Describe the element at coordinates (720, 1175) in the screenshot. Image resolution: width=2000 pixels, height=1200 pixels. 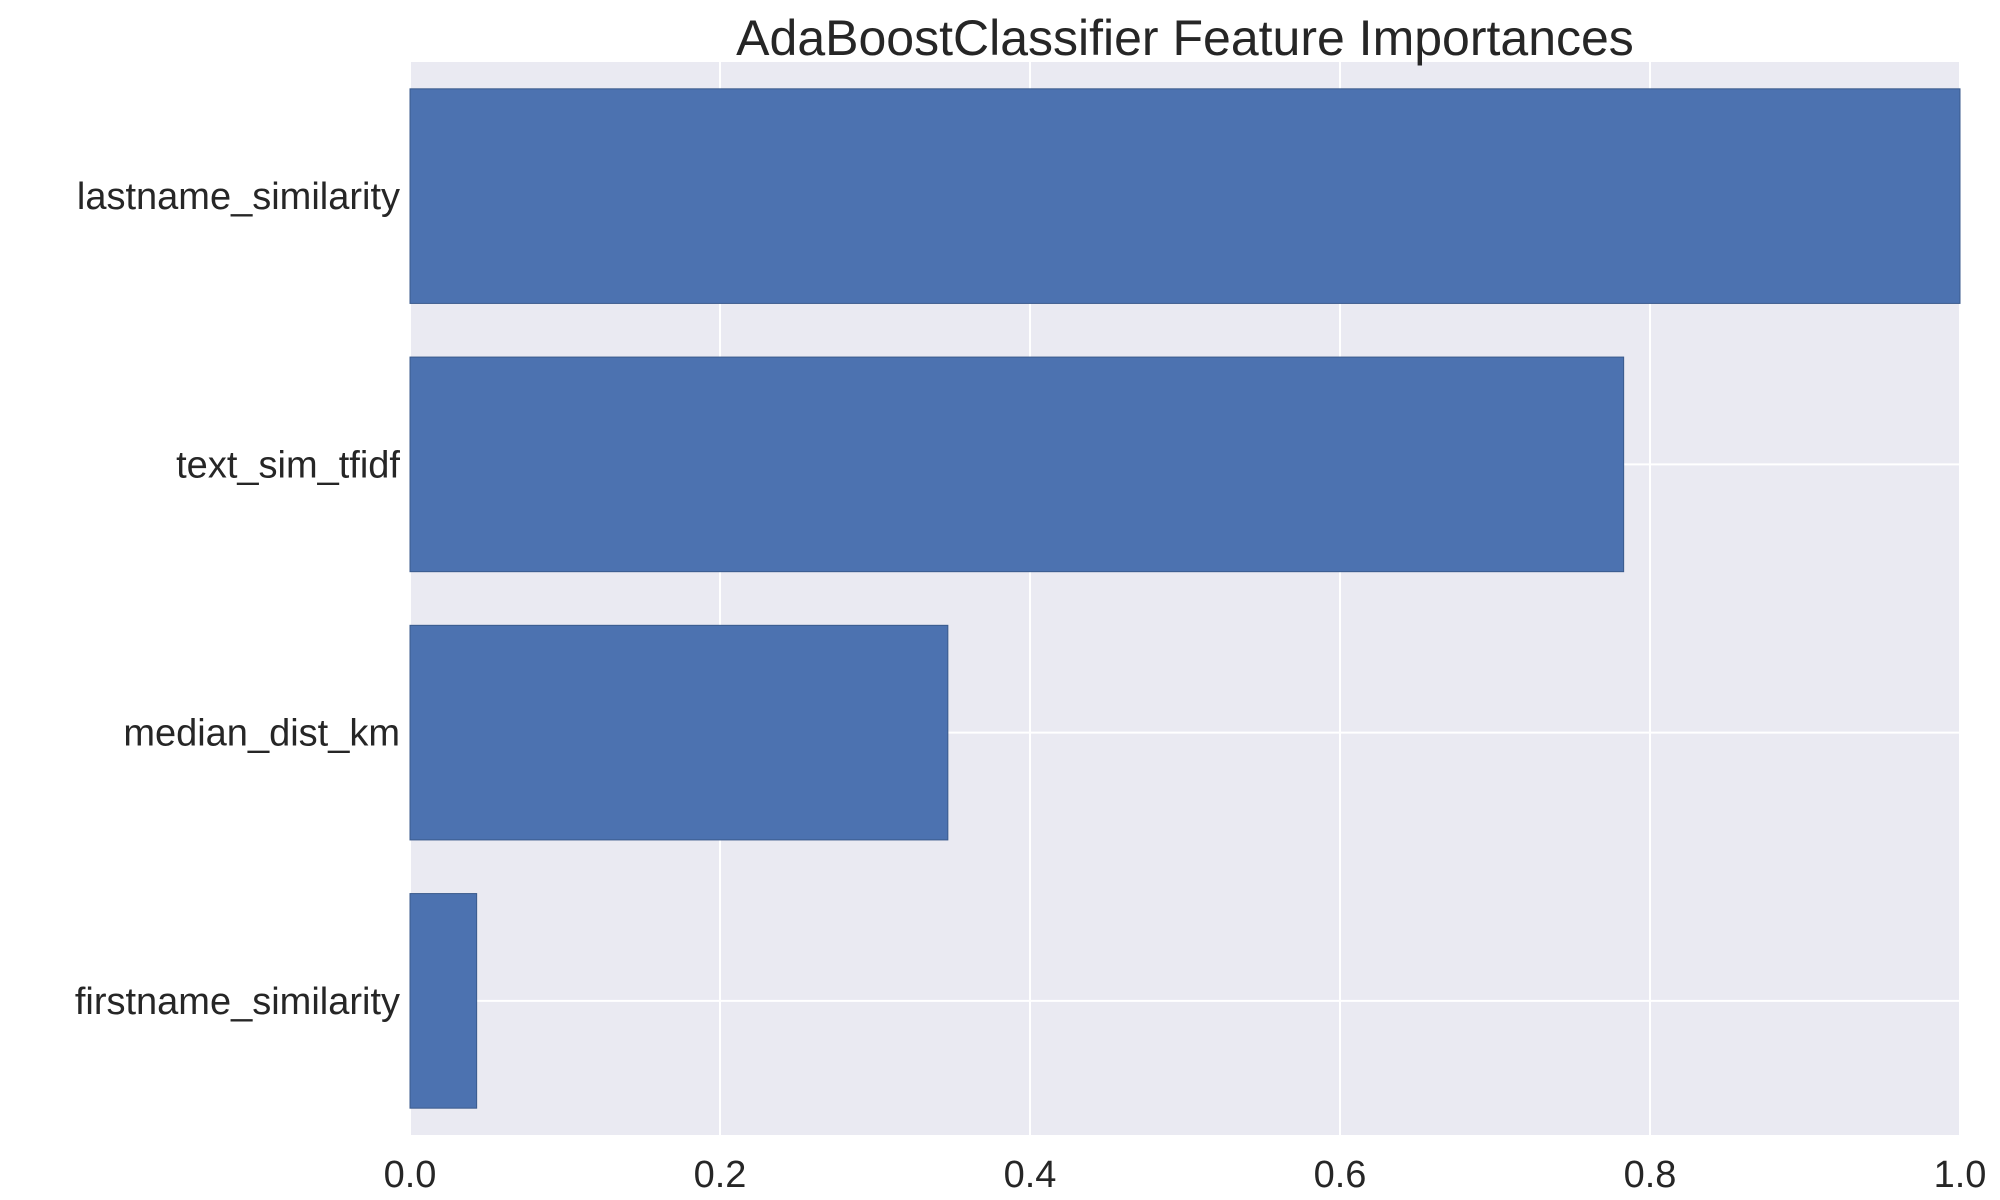
I see `x-tick-label: 0.2` at that location.